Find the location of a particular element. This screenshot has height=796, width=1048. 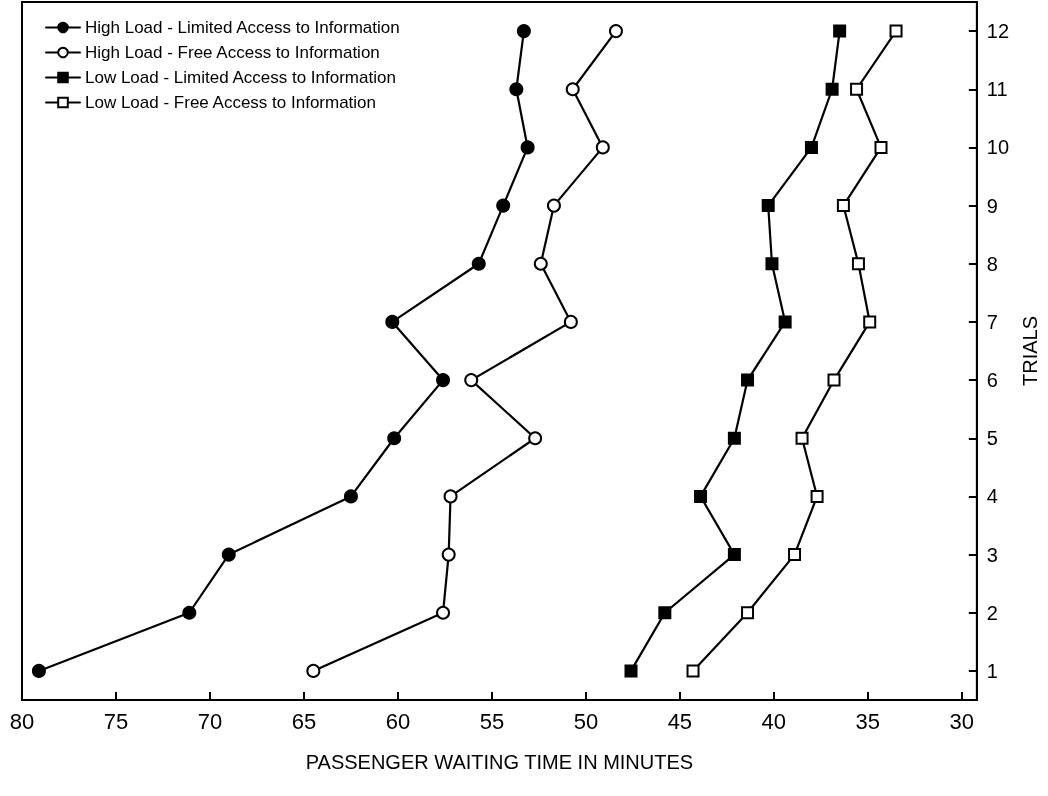

y-tick-label: 6 is located at coordinates (992, 380).